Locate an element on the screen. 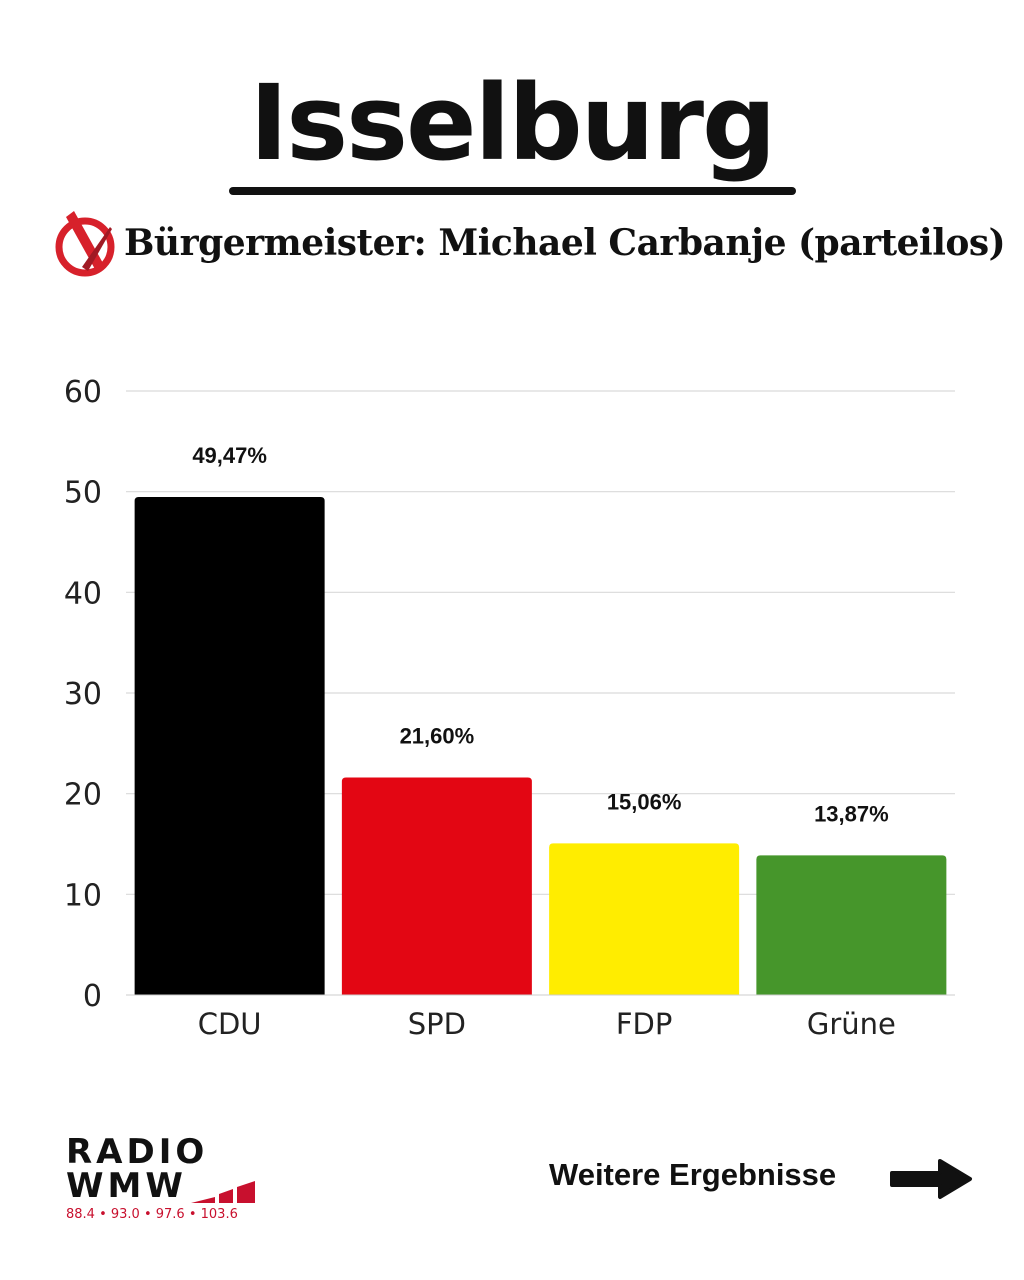 Image resolution: width=1024 pixels, height=1280 pixels. y-tick-label: 10 is located at coordinates (83, 895).